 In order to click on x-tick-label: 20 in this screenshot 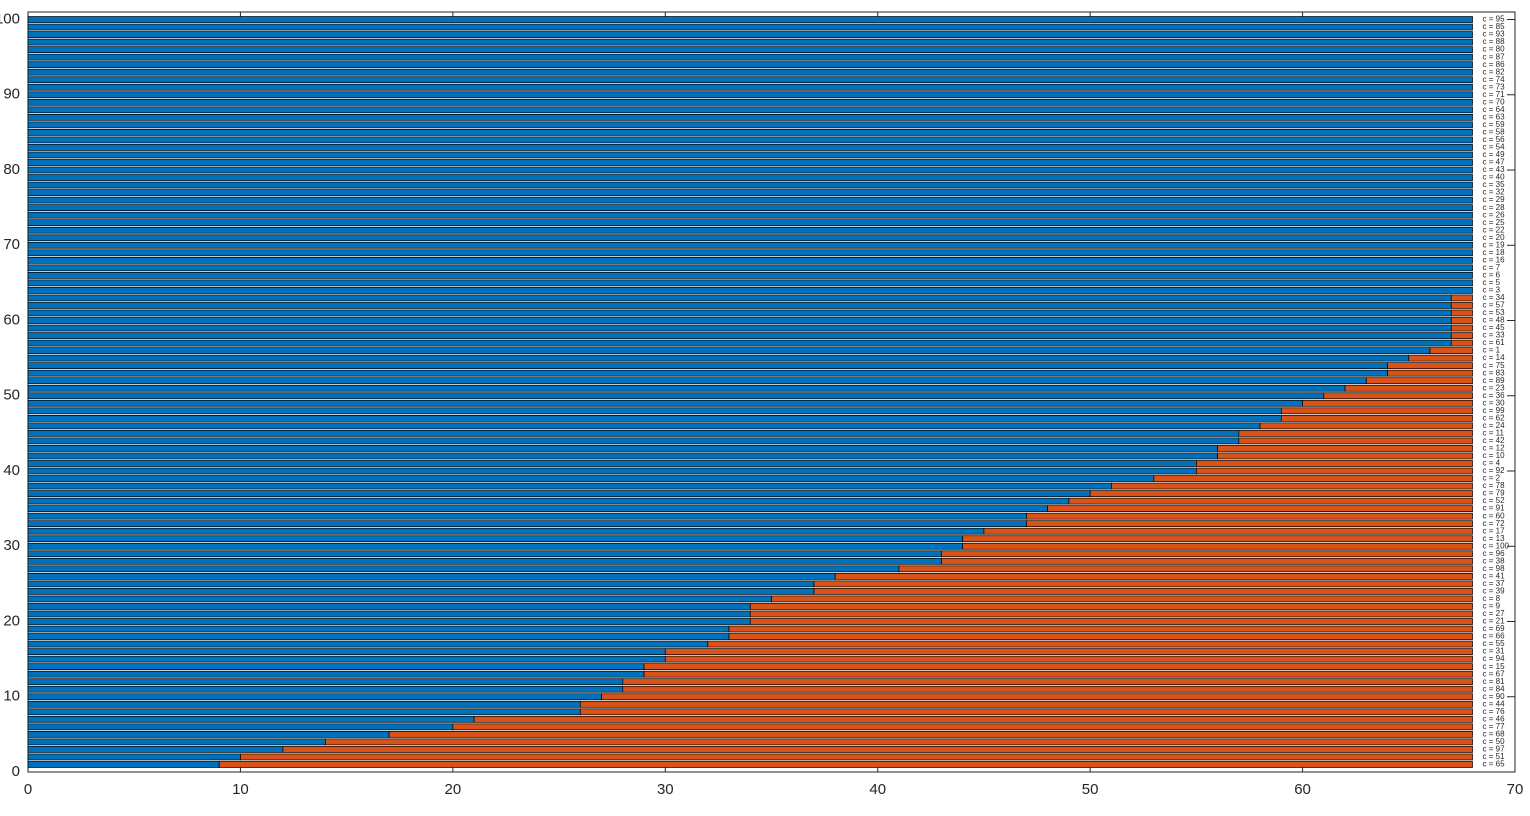, I will do `click(453, 789)`.